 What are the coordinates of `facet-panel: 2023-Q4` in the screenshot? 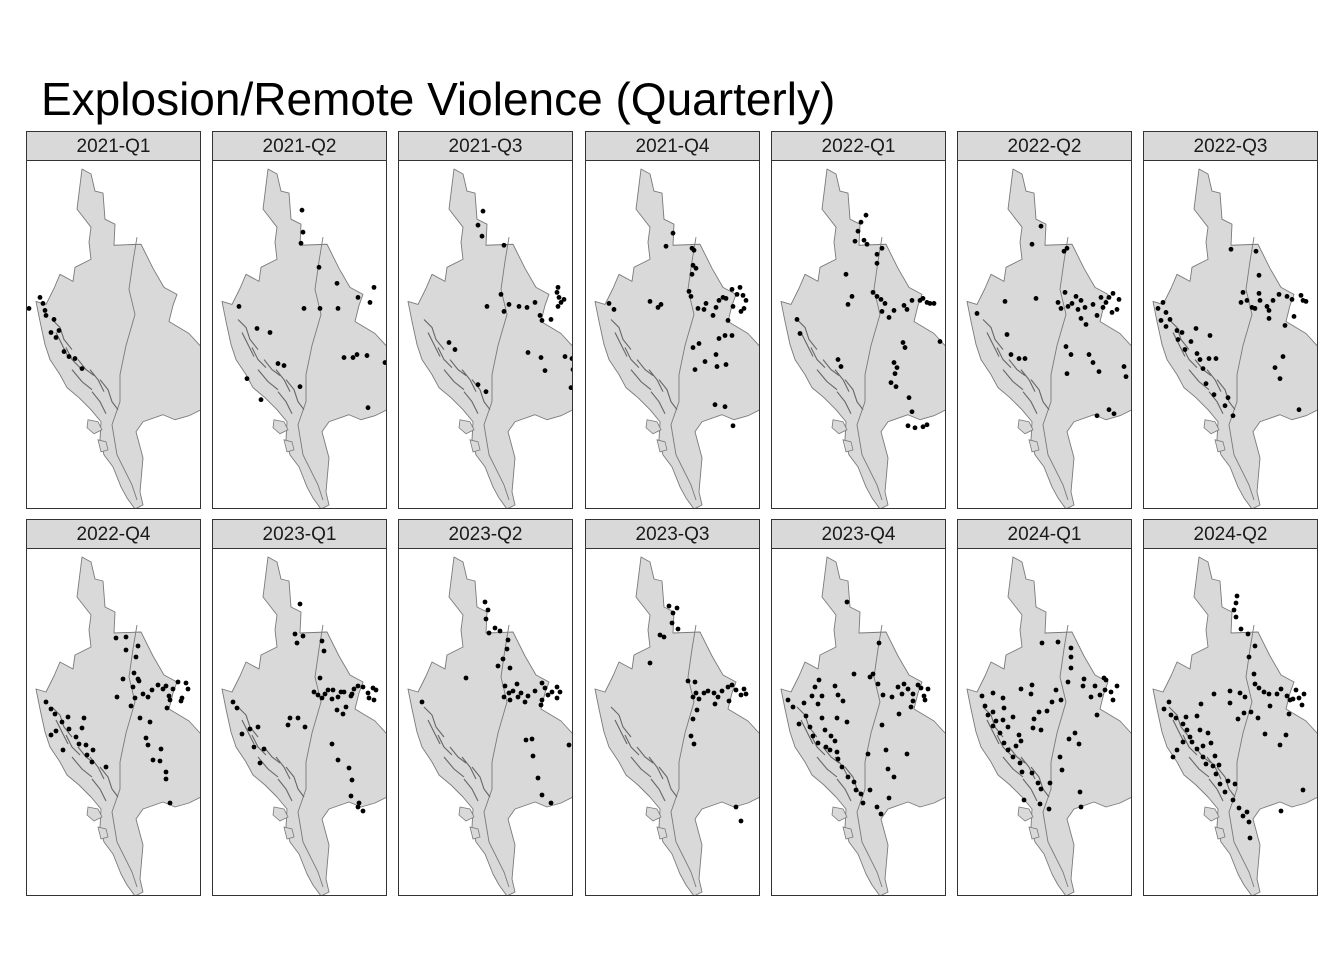 It's located at (858, 707).